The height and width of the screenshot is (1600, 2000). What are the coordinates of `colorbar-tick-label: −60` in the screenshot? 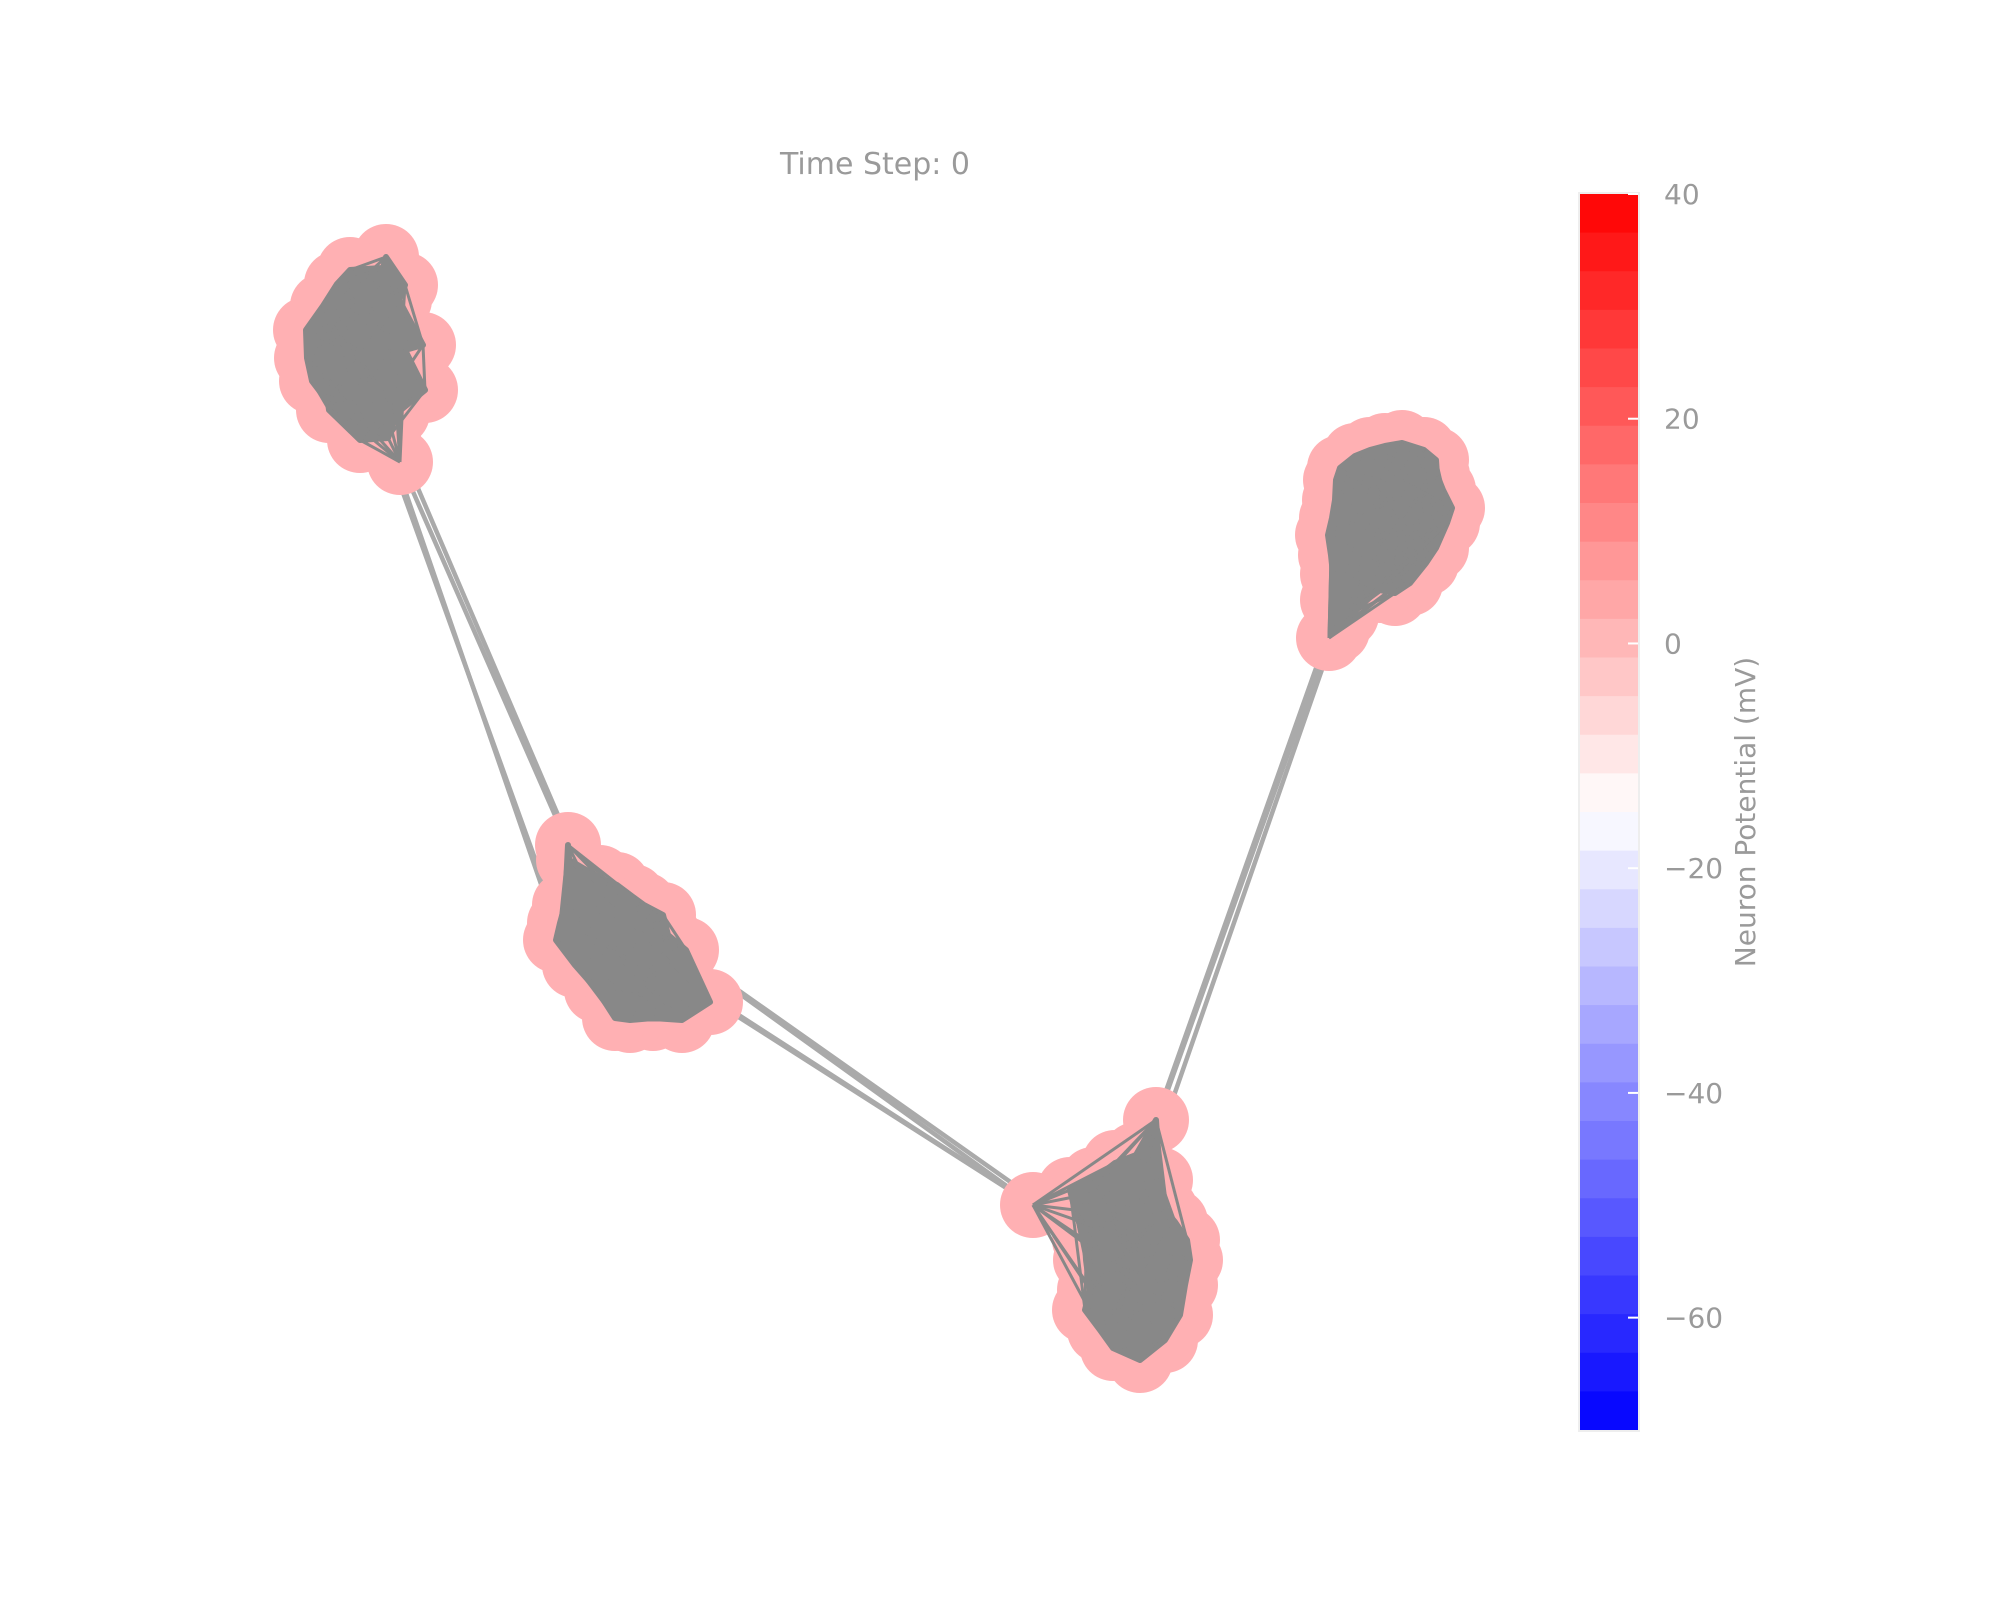 It's located at (1693, 1318).